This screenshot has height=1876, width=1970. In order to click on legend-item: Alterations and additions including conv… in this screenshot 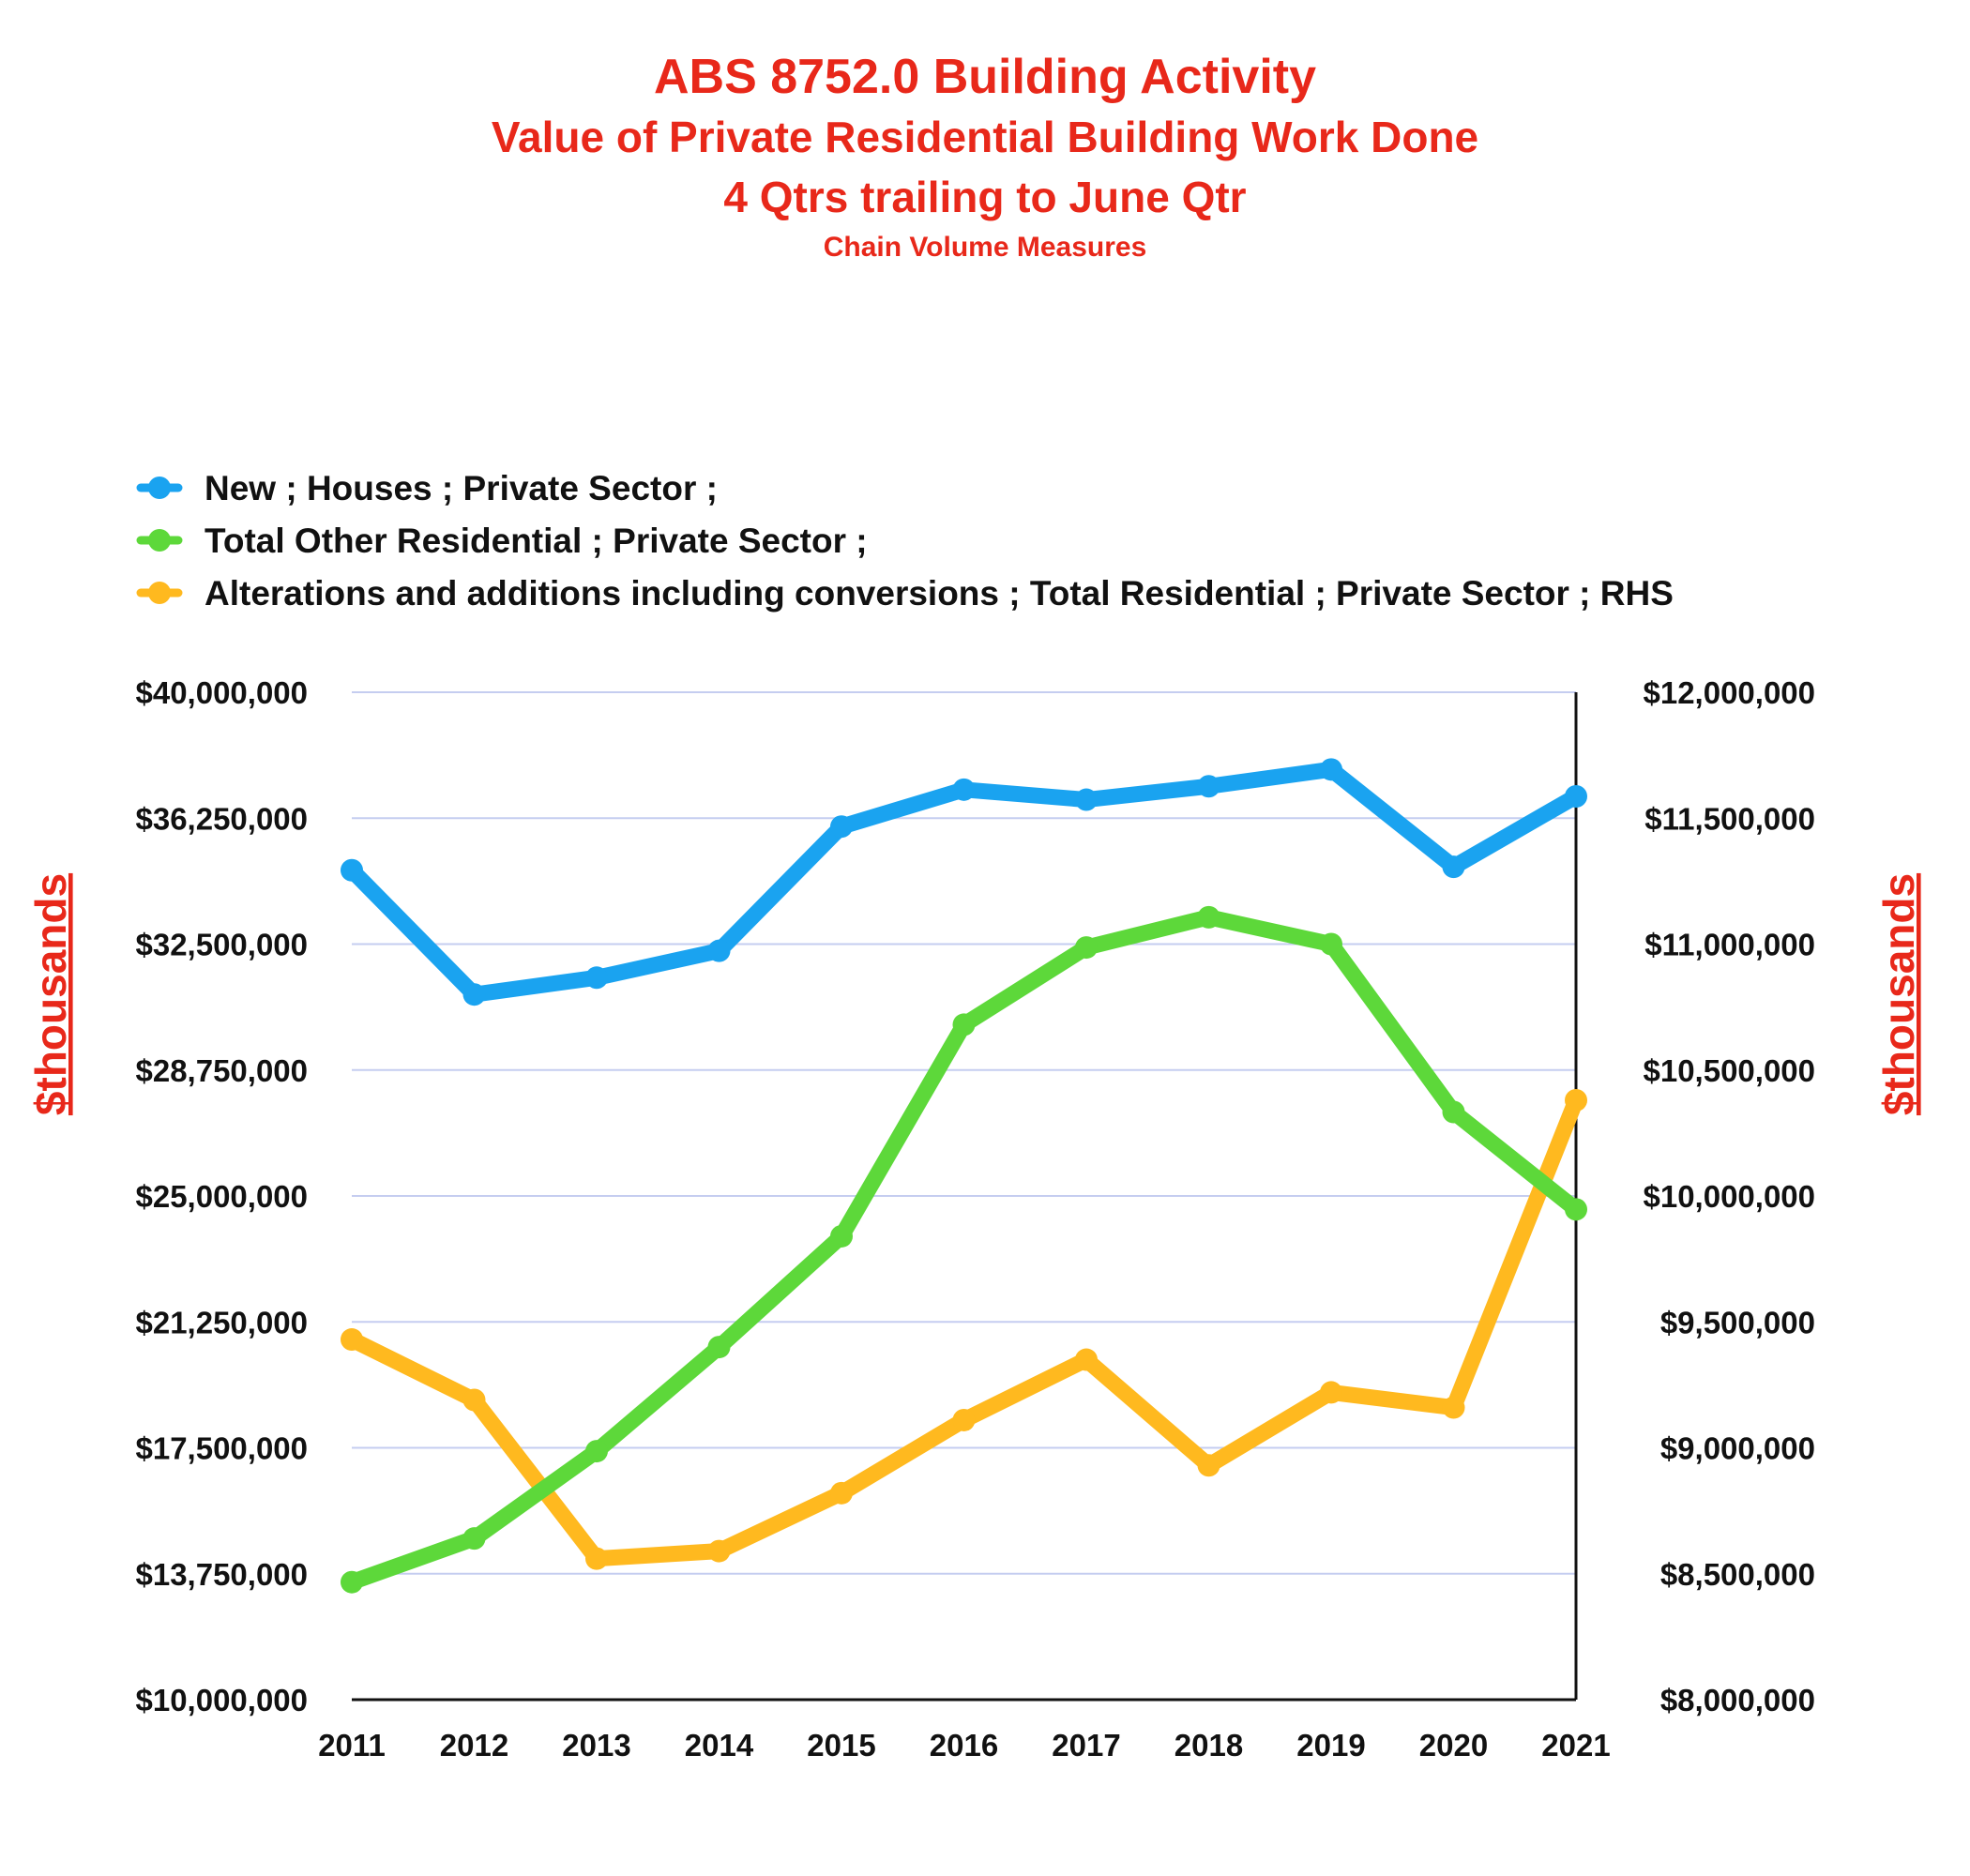, I will do `click(905, 593)`.